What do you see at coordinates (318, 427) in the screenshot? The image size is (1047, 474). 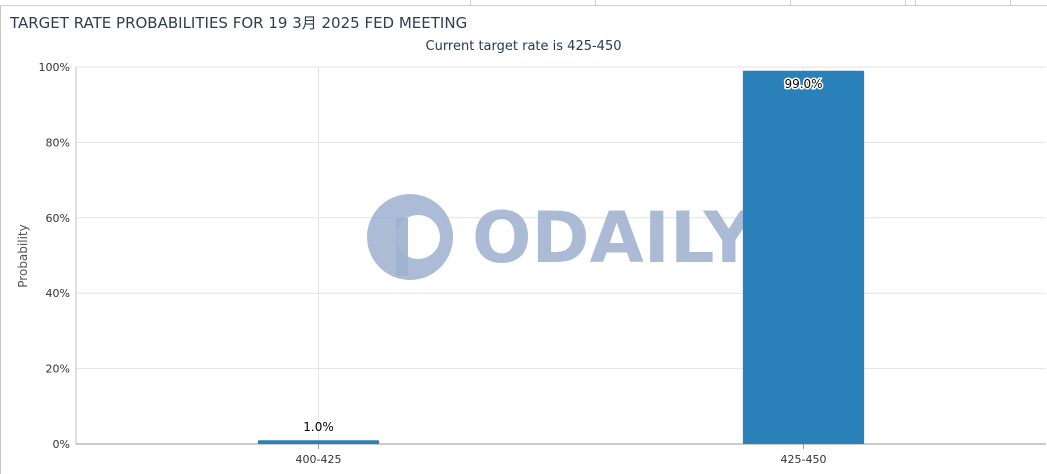 I see `data-label: 1.0%` at bounding box center [318, 427].